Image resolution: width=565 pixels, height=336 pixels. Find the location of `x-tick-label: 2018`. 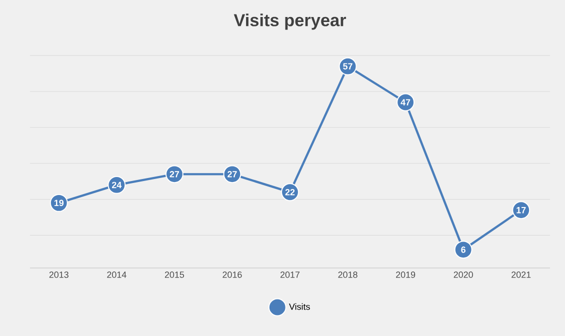

x-tick-label: 2018 is located at coordinates (348, 275).